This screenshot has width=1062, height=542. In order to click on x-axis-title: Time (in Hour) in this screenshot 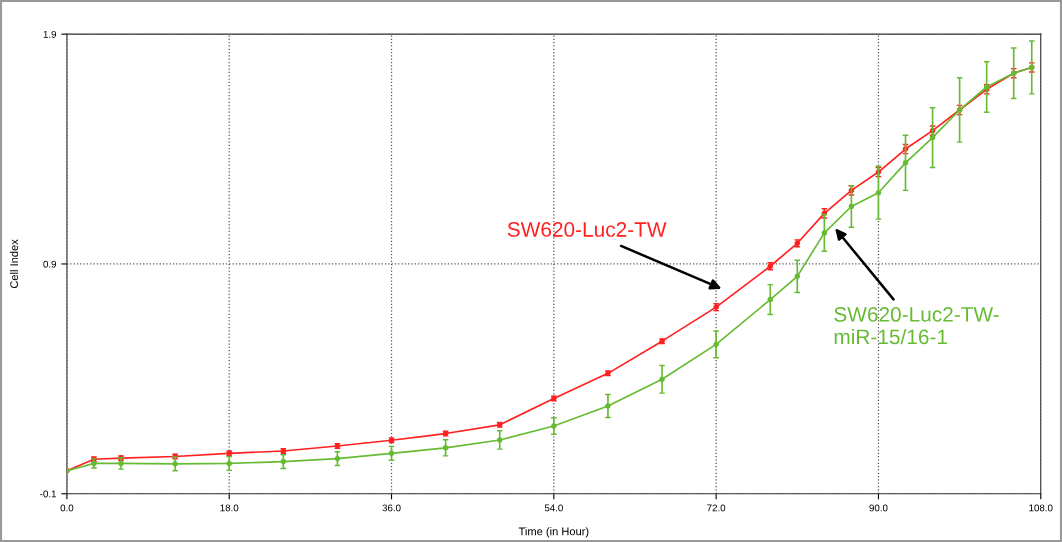, I will do `click(553, 532)`.